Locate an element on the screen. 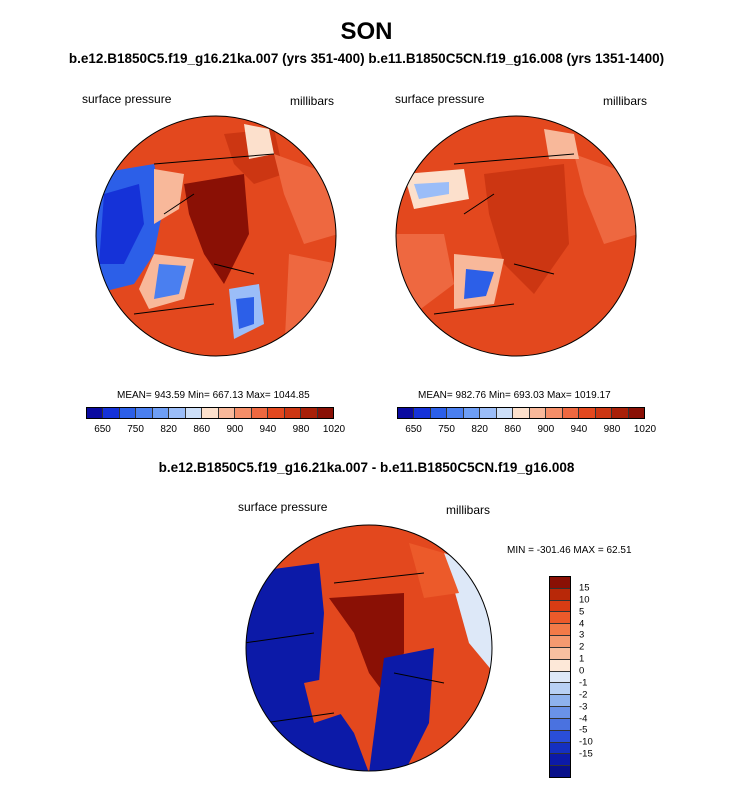  diff-colorbar-tick-label: 0 is located at coordinates (582, 671).